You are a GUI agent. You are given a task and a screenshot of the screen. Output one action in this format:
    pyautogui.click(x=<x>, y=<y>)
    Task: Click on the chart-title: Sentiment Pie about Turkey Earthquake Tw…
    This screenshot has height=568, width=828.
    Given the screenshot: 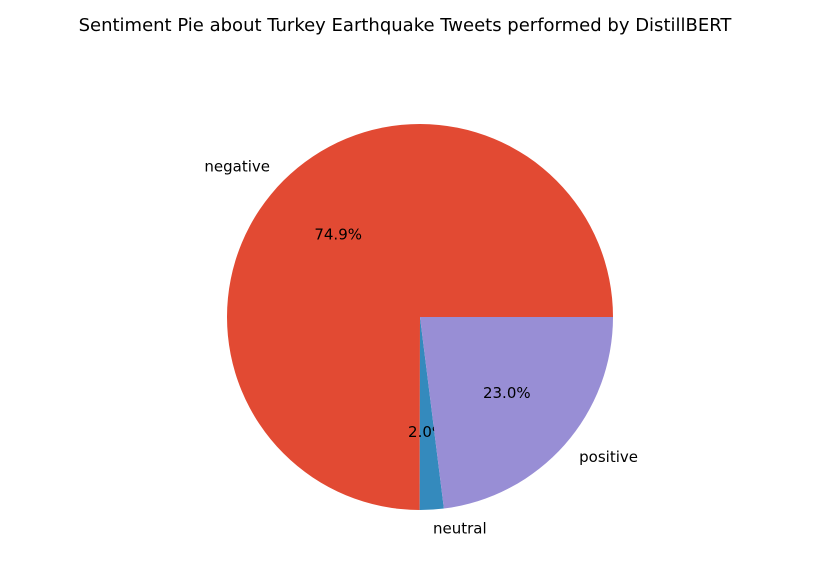 What is the action you would take?
    pyautogui.click(x=406, y=25)
    